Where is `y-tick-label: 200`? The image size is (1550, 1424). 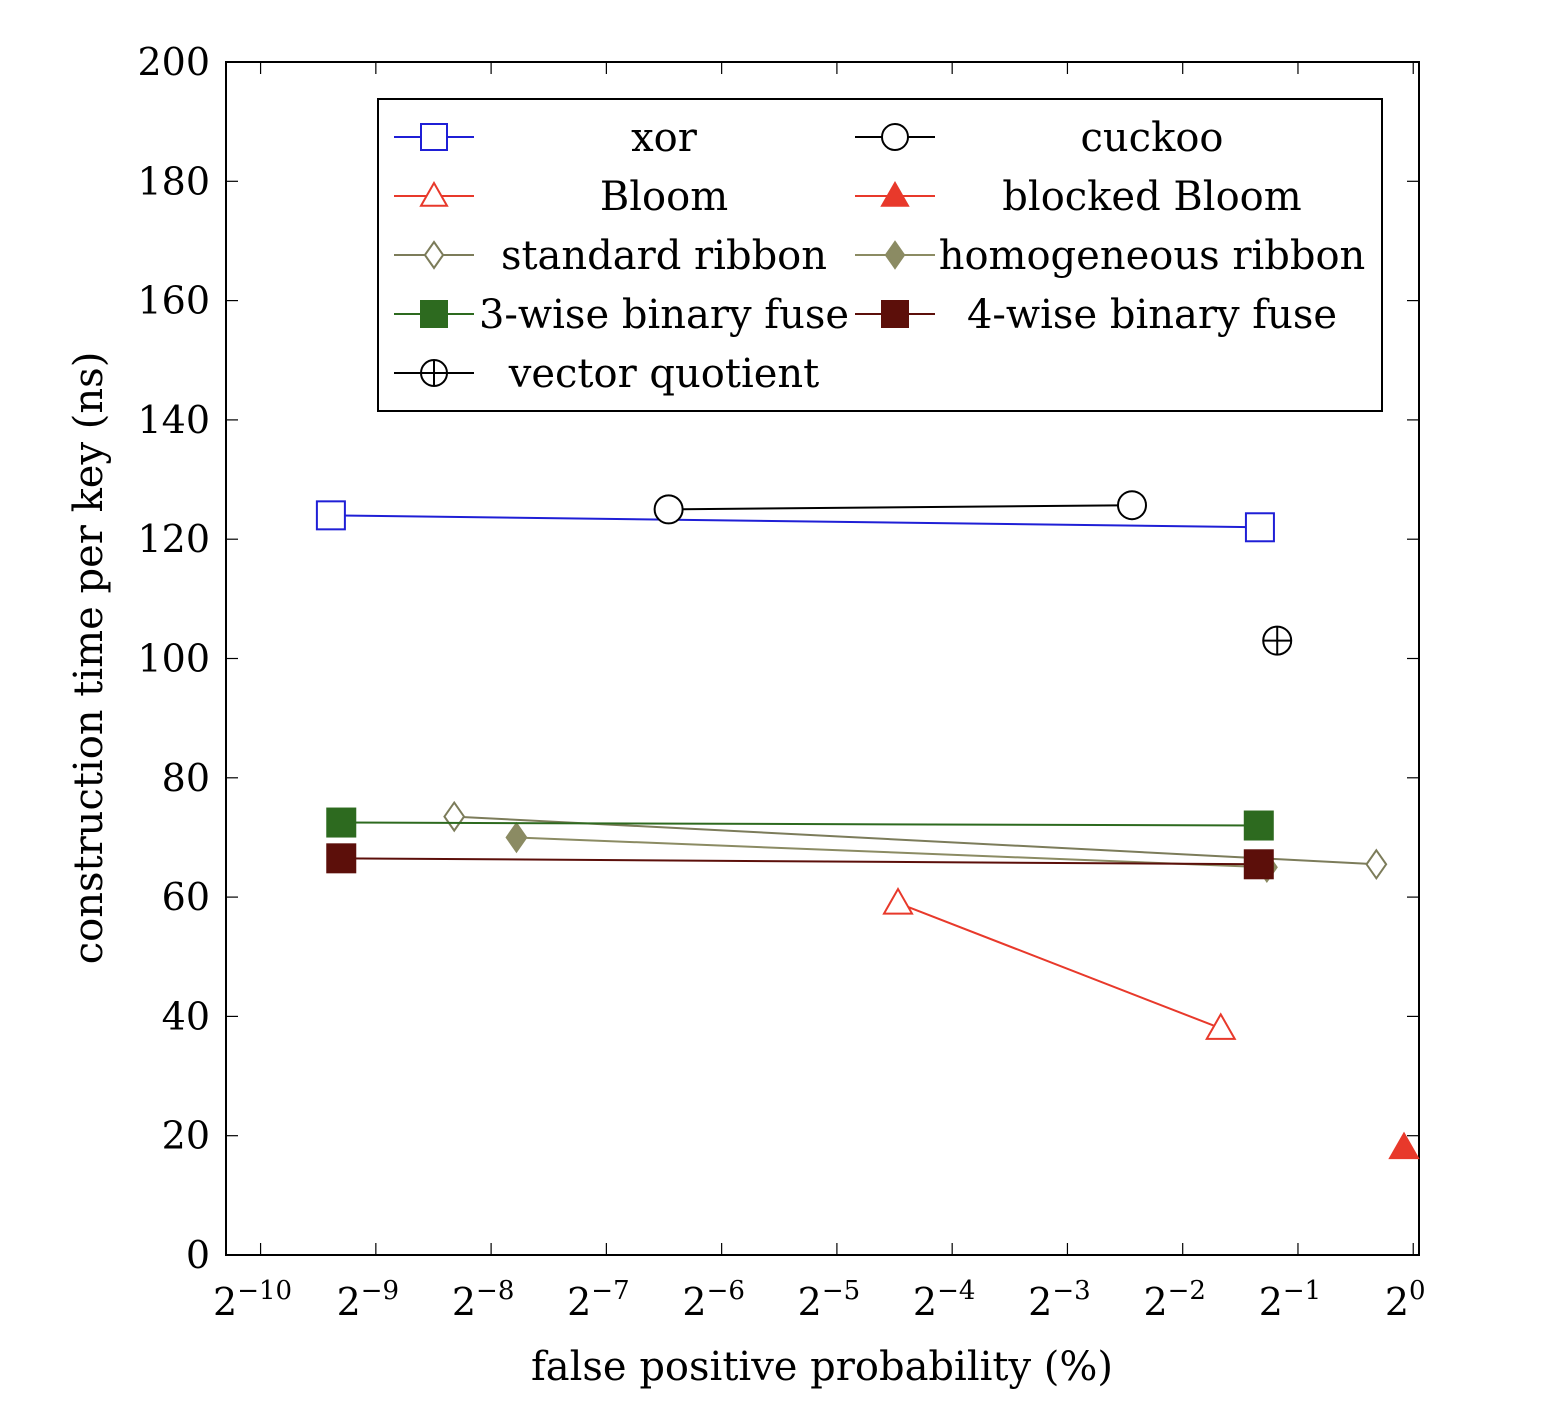
y-tick-label: 200 is located at coordinates (173, 62).